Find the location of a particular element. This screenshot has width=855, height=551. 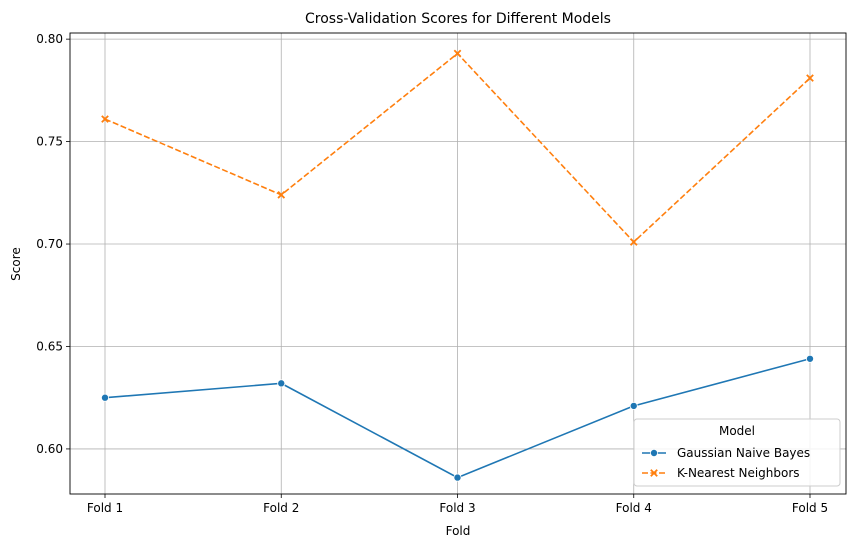

y-tick-label: 0.75 is located at coordinates (49, 142).